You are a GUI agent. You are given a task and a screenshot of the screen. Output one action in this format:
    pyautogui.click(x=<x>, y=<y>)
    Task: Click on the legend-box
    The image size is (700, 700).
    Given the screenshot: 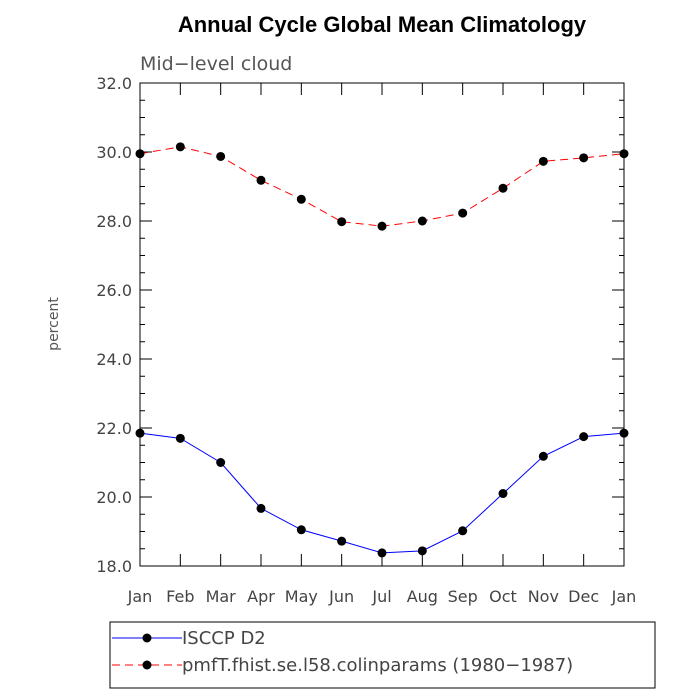 What is the action you would take?
    pyautogui.click(x=382, y=655)
    